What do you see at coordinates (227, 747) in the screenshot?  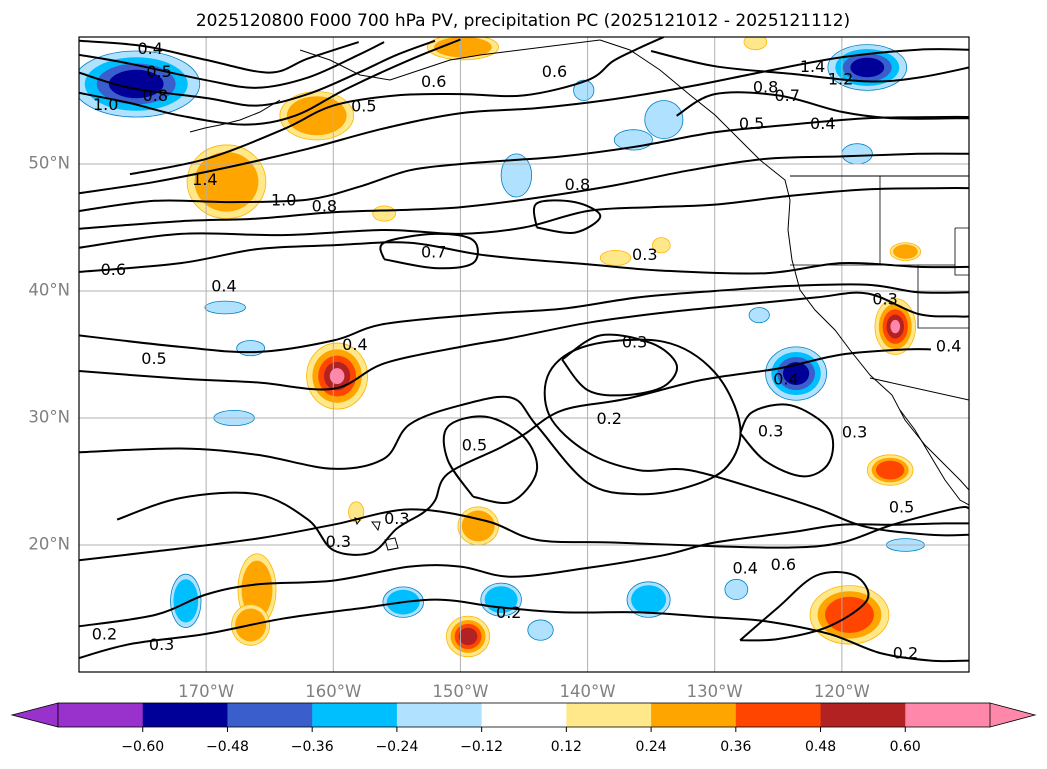 I see `colorbar-tick-label: −0.48` at bounding box center [227, 747].